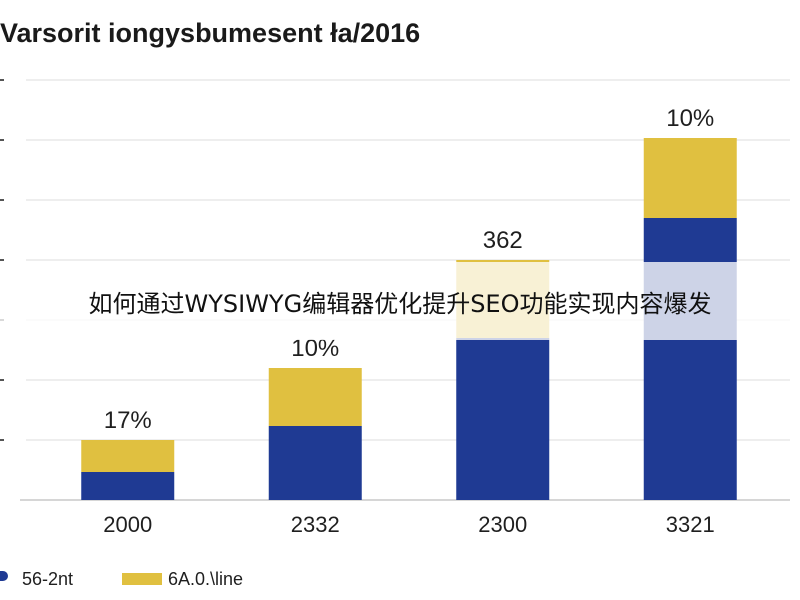 The width and height of the screenshot is (800, 600). What do you see at coordinates (408, 524) in the screenshot?
I see `x-tick-labels: 2000 2332 2300 3321` at bounding box center [408, 524].